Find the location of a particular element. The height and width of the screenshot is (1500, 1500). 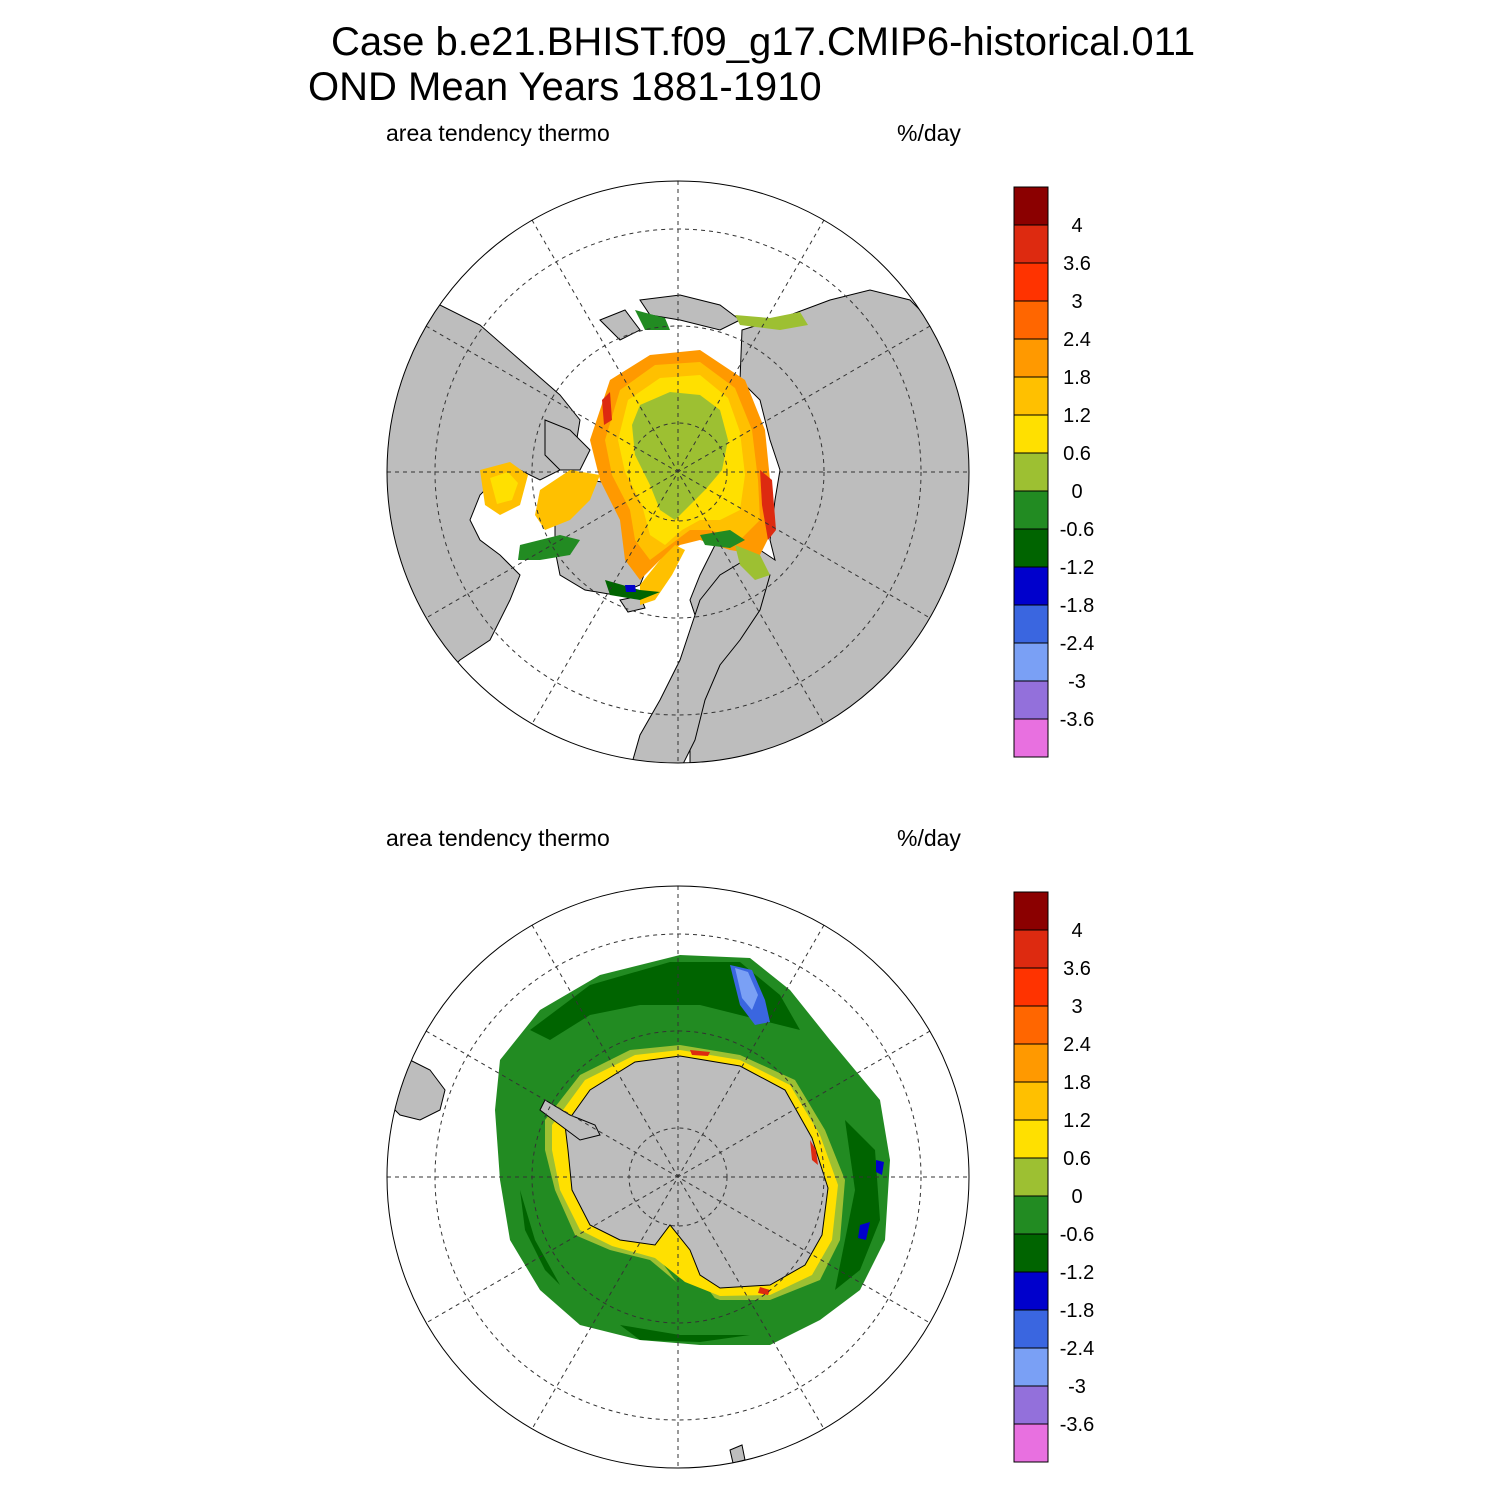

south-colorbar-tick-label: 4 is located at coordinates (1076, 931).